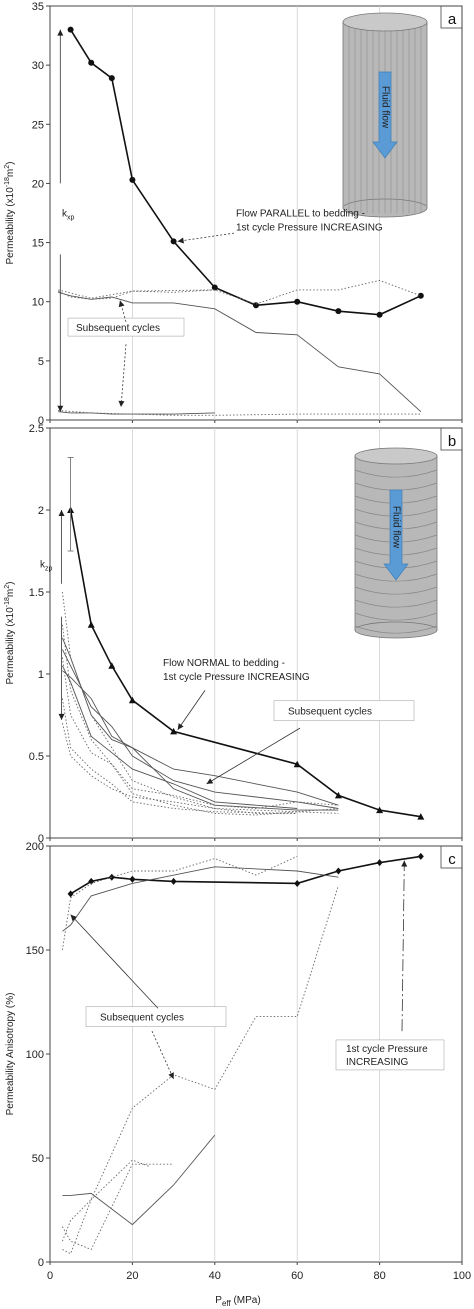 This screenshot has width=474, height=1309. Describe the element at coordinates (114, 961) in the screenshot. I see `arrow-subsequent-up` at that location.